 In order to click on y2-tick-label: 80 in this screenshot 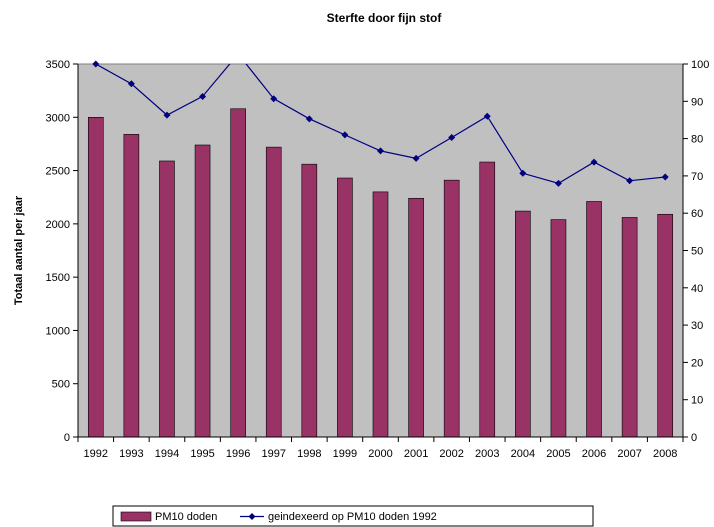, I will do `click(697, 140)`.